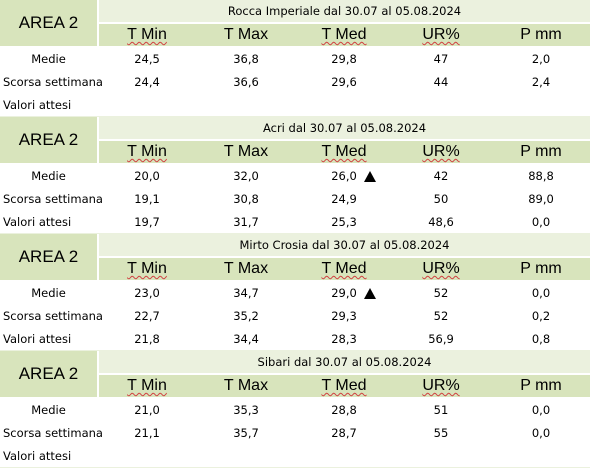  I want to click on column-header-label: P mm, so click(541, 268).